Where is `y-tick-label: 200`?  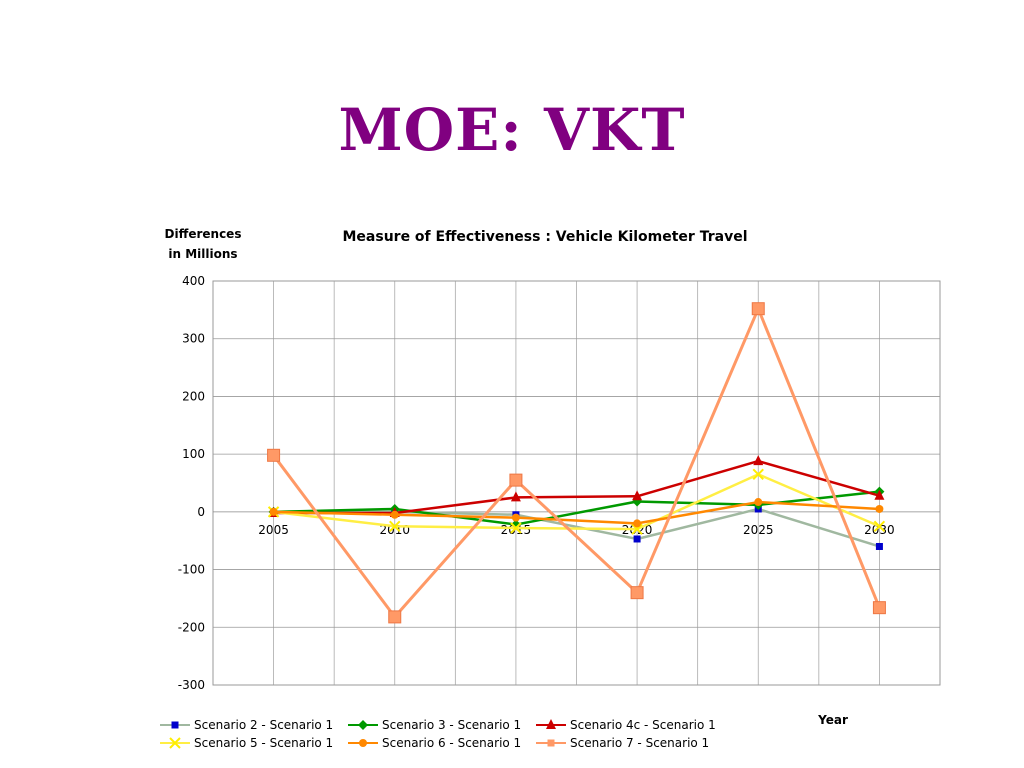
y-tick-label: 200 is located at coordinates (193, 396).